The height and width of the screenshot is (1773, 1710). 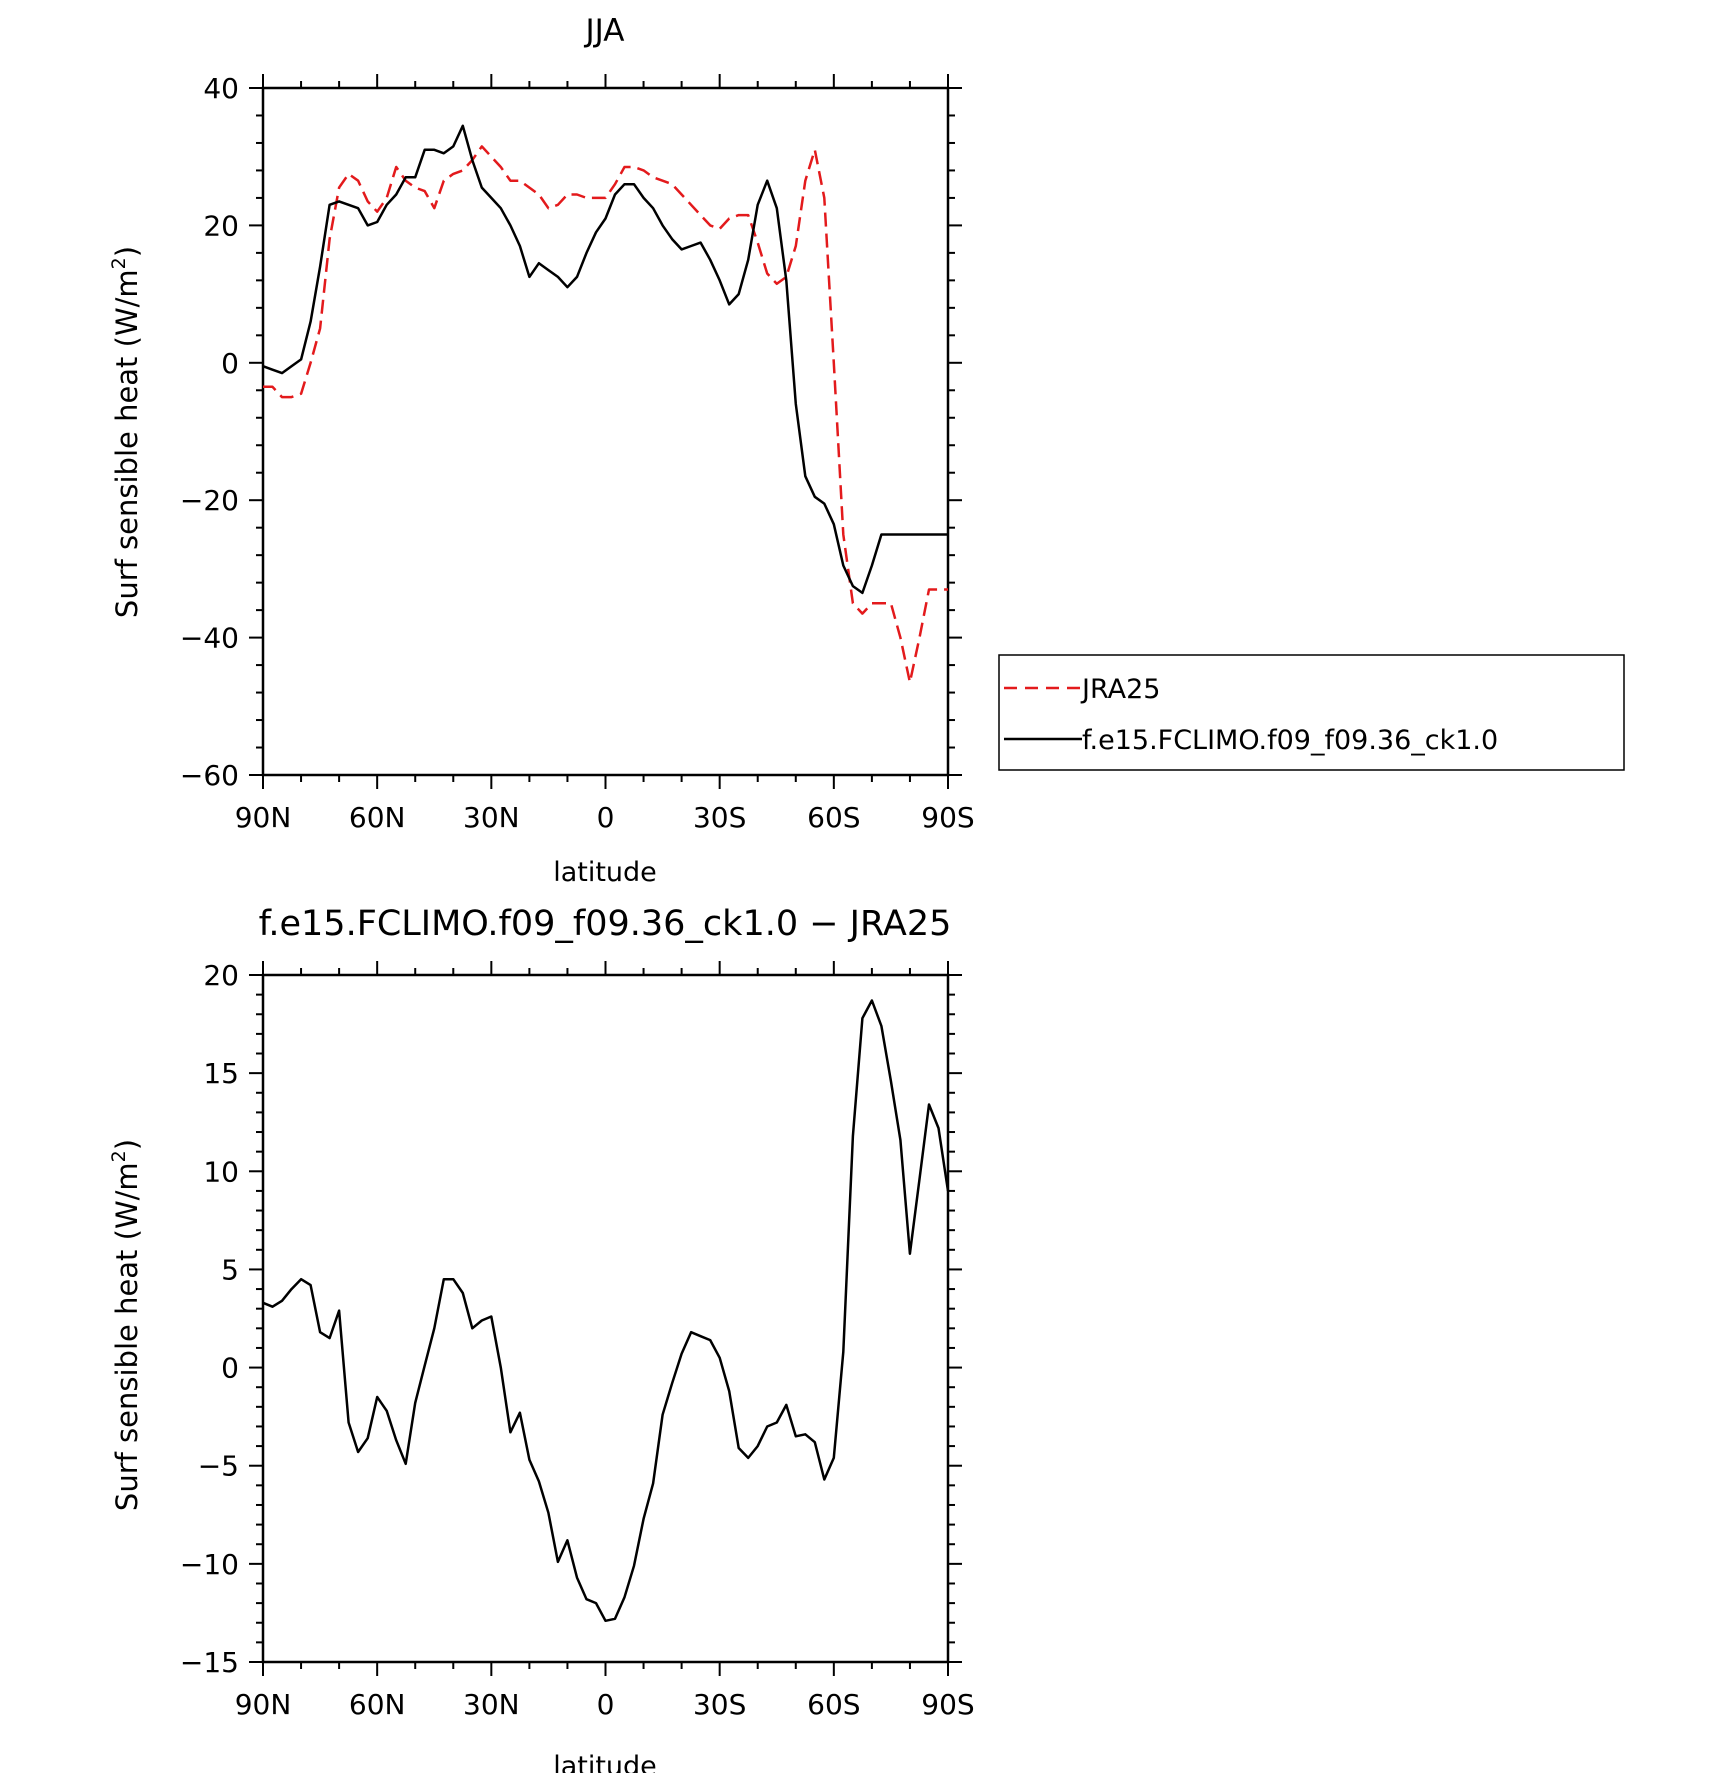 I want to click on bottom-x-tick-label: 90N, so click(x=263, y=1704).